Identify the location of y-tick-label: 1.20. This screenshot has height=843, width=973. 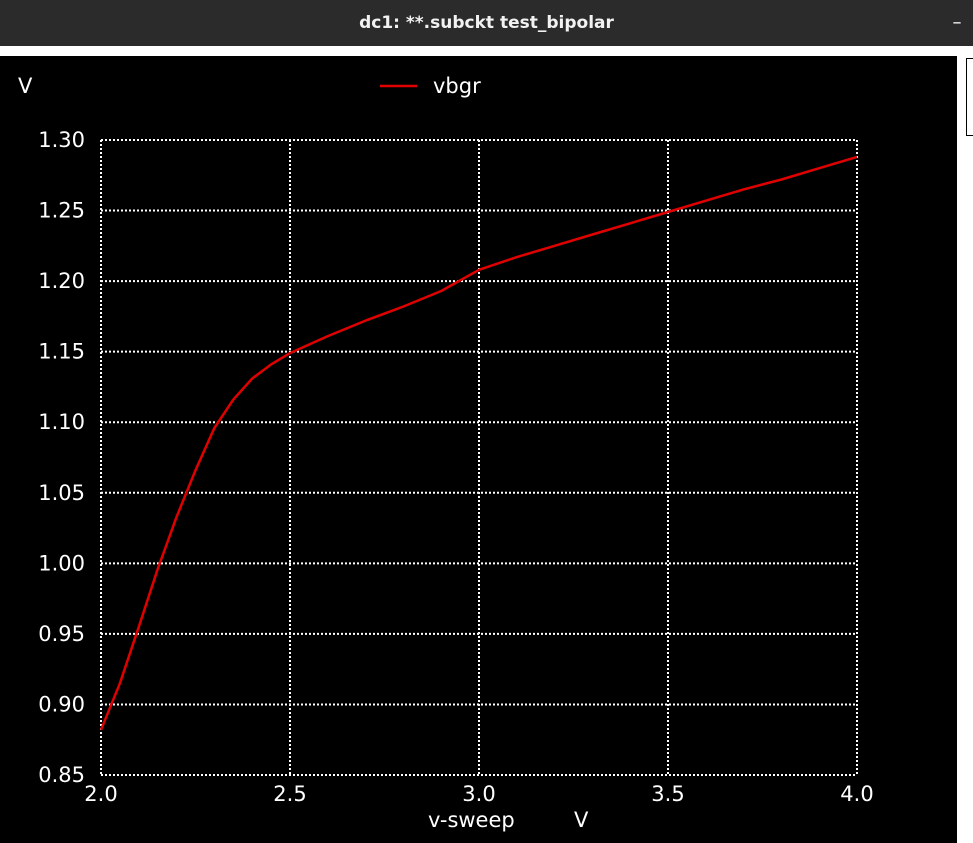
(61, 281).